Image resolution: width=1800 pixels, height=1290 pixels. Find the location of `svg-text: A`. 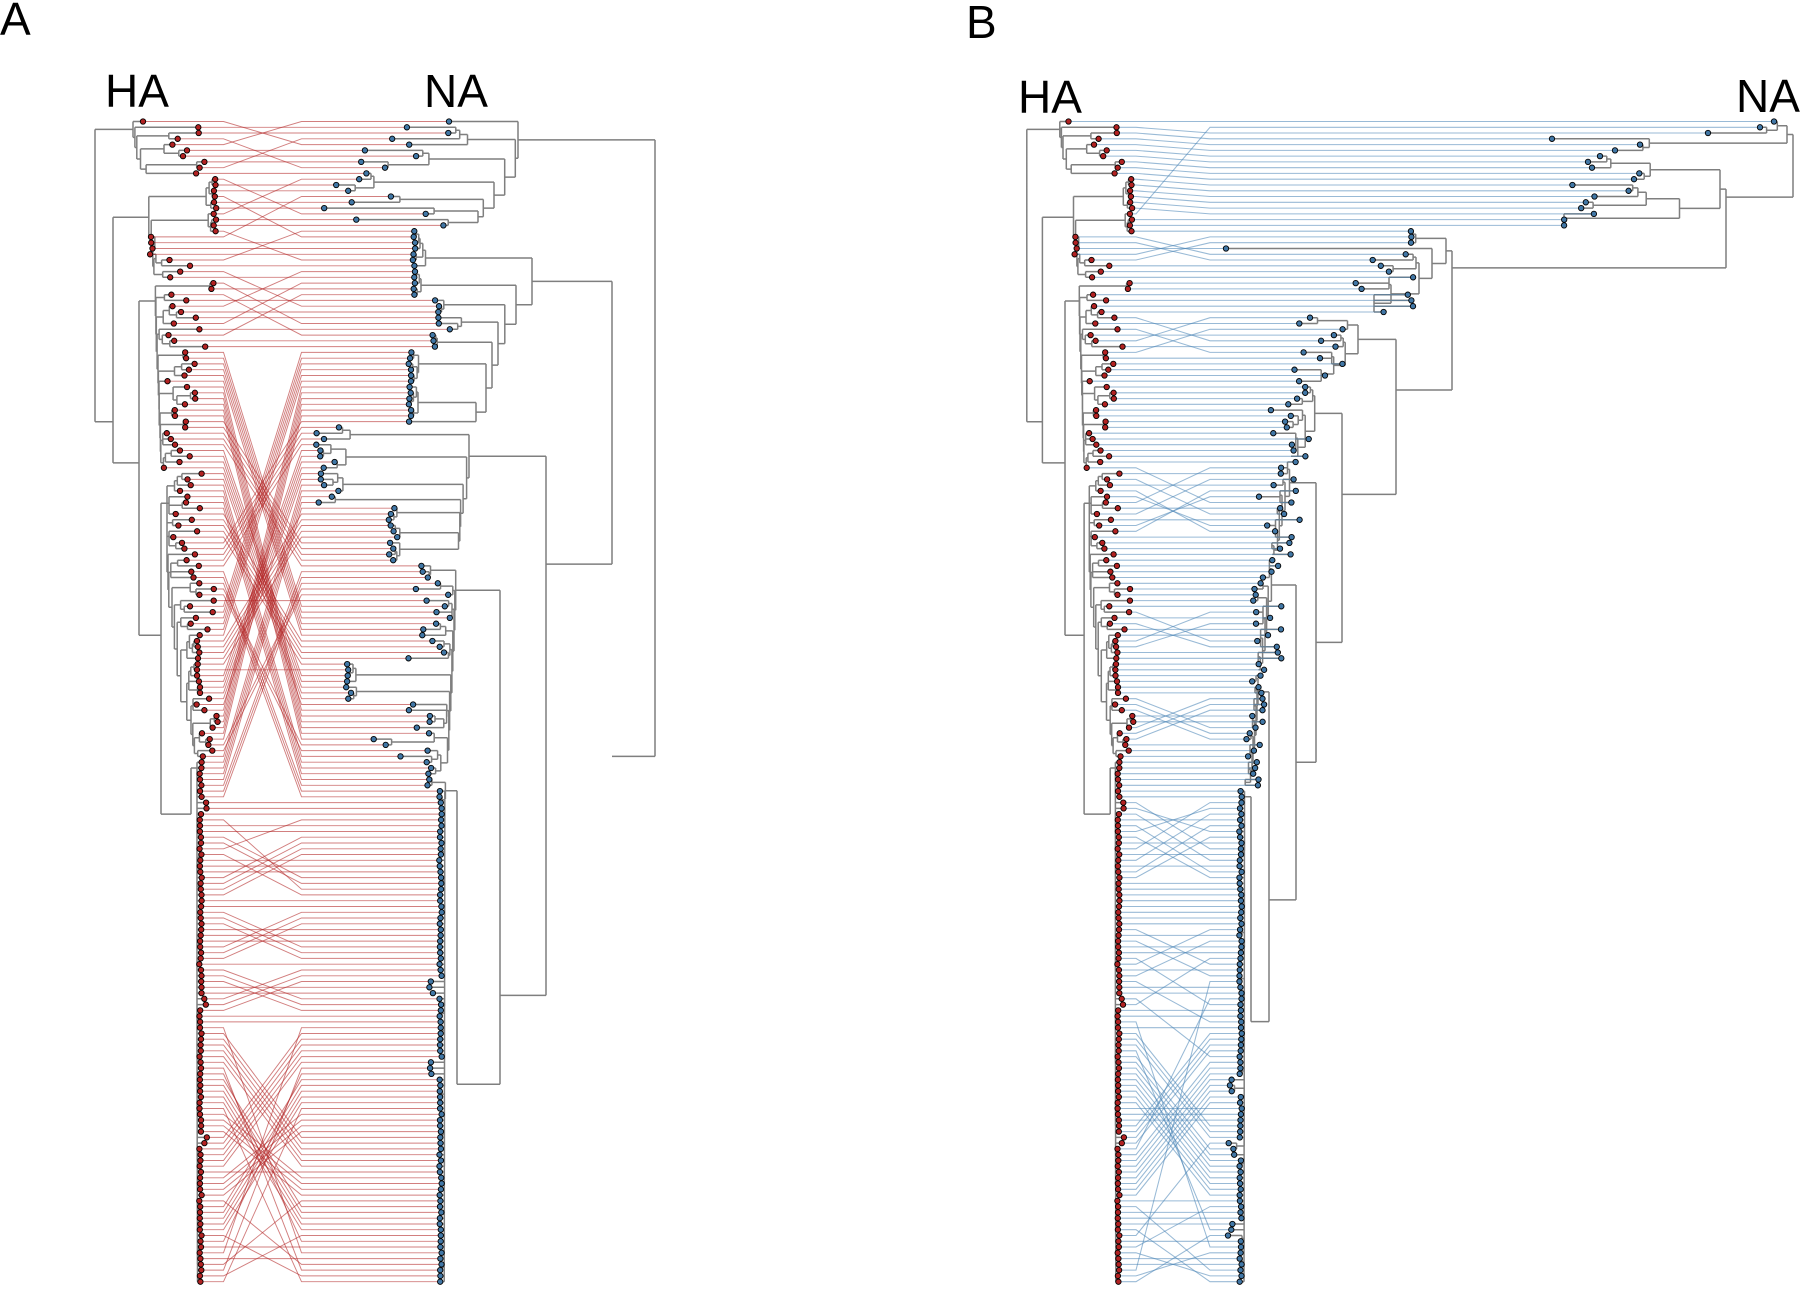

svg-text: A is located at coordinates (15, 22).